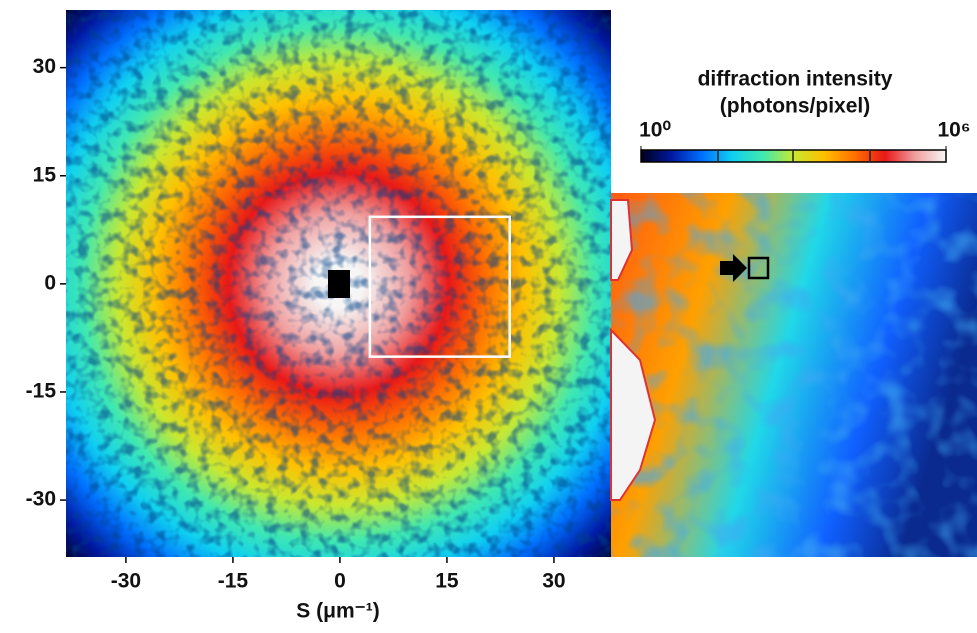 Image resolution: width=977 pixels, height=633 pixels. What do you see at coordinates (41, 499) in the screenshot?
I see `y-tick-label: -30` at bounding box center [41, 499].